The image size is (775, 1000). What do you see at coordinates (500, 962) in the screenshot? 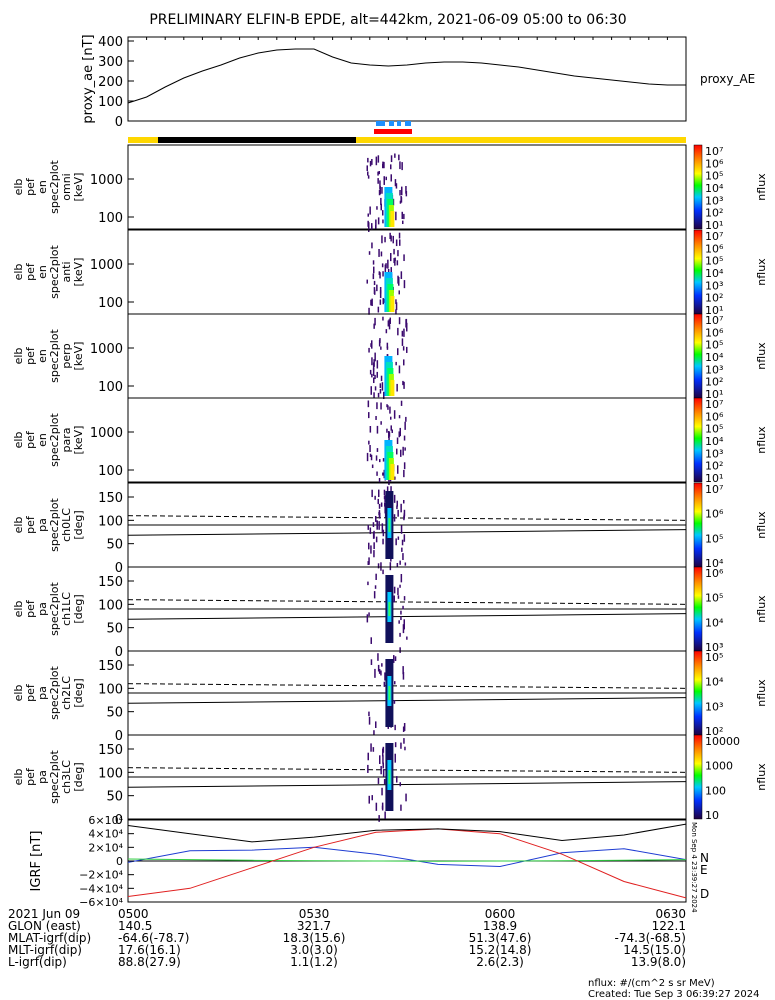
I see `footer-value: 2.6(2.3)` at bounding box center [500, 962].